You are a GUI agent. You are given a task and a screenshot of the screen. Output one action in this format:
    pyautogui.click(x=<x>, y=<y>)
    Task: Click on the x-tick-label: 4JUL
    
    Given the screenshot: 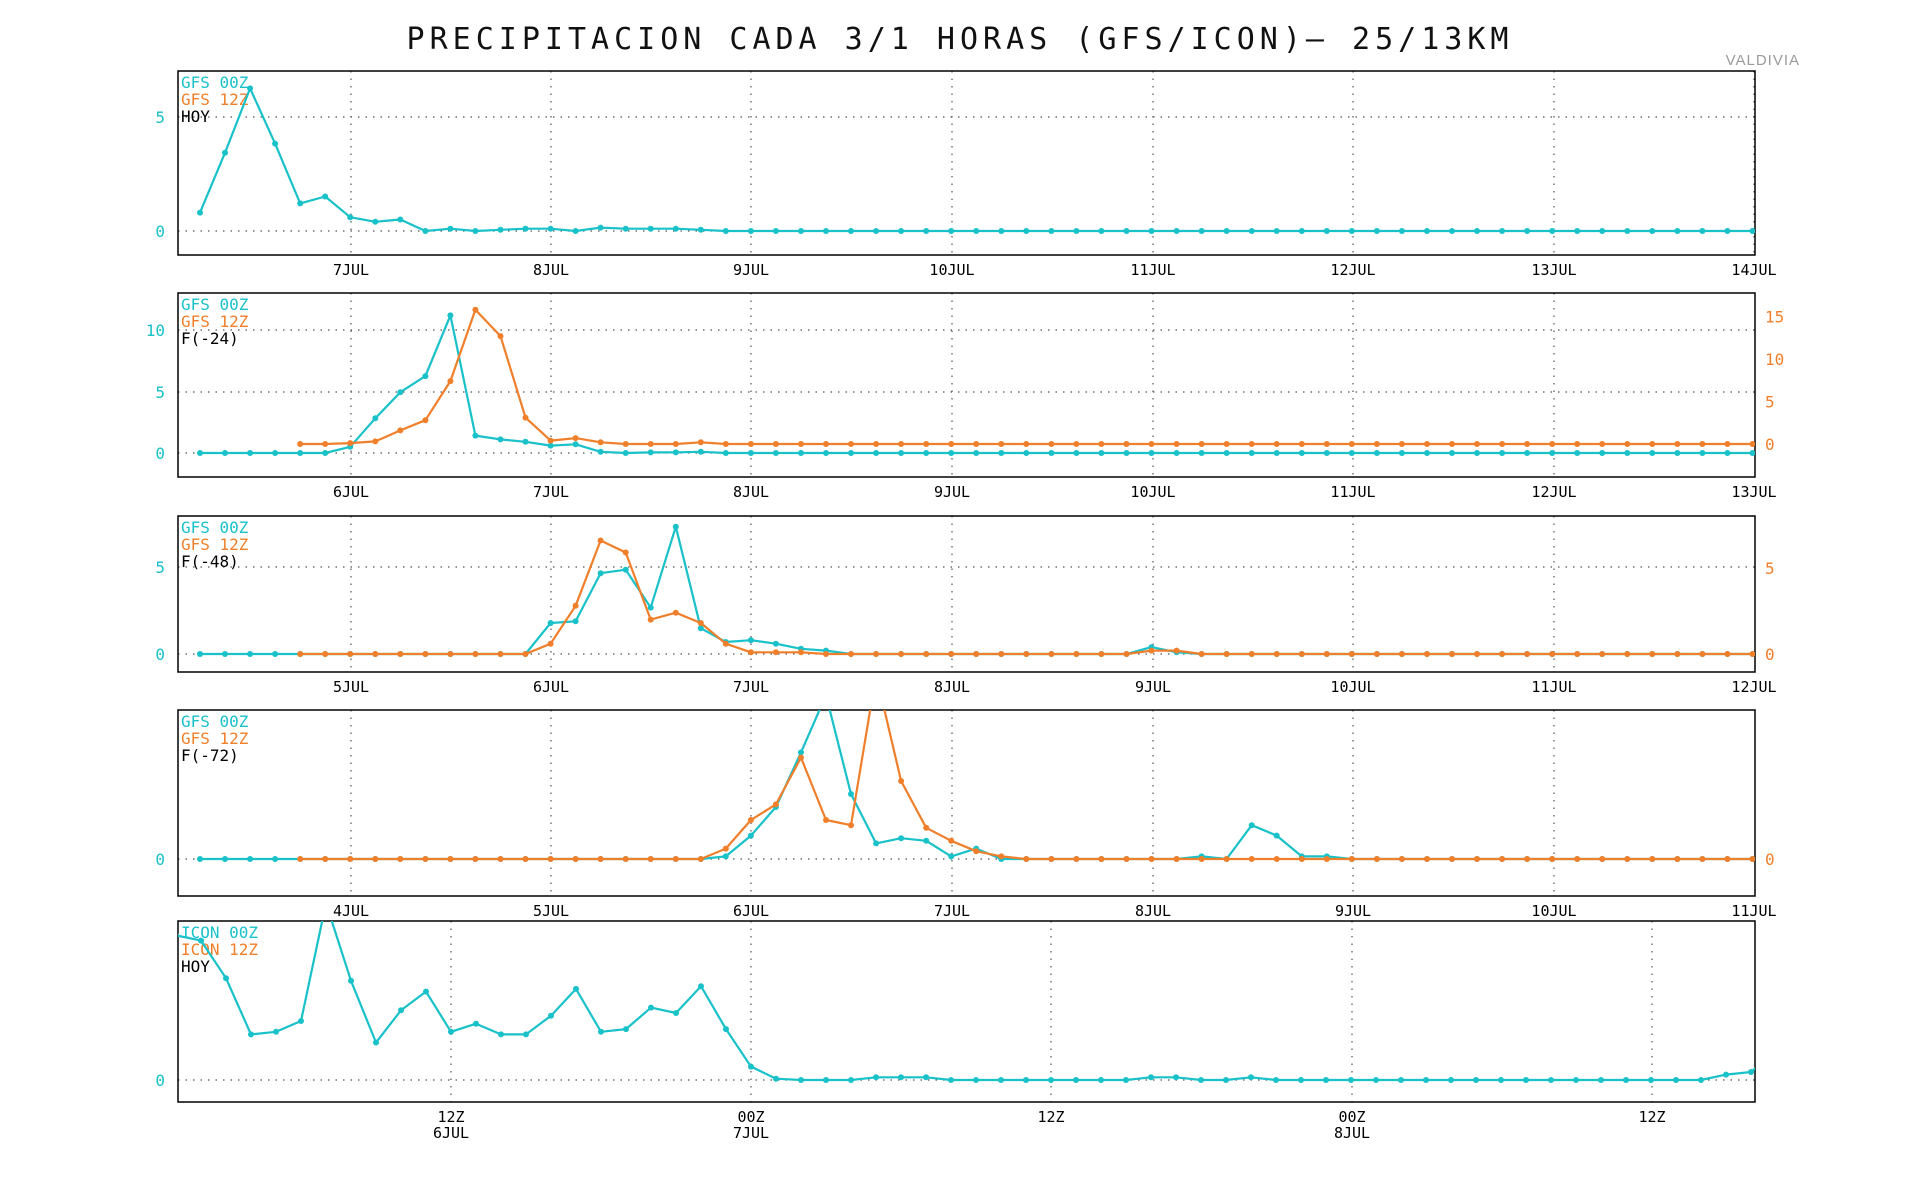 What is the action you would take?
    pyautogui.click(x=351, y=911)
    